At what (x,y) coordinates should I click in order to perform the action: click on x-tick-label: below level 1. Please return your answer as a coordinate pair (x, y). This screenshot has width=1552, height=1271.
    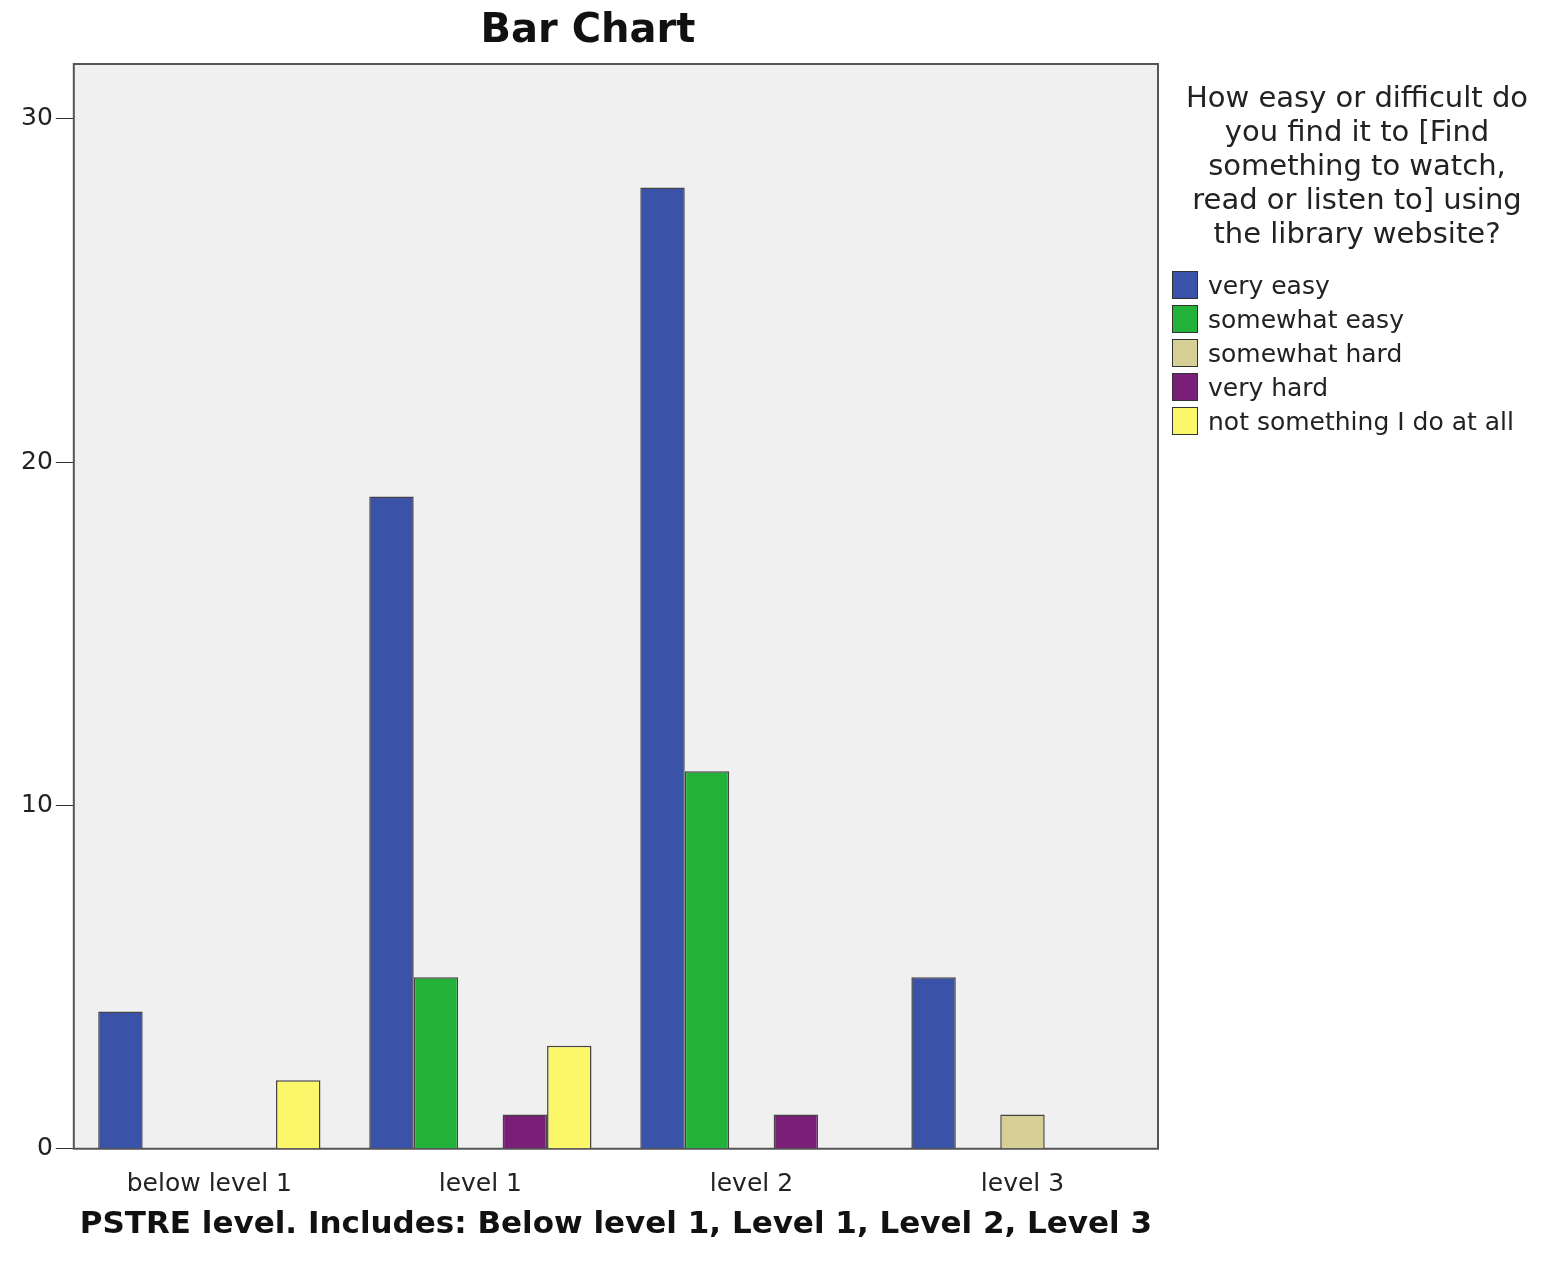
    Looking at the image, I should click on (209, 1183).